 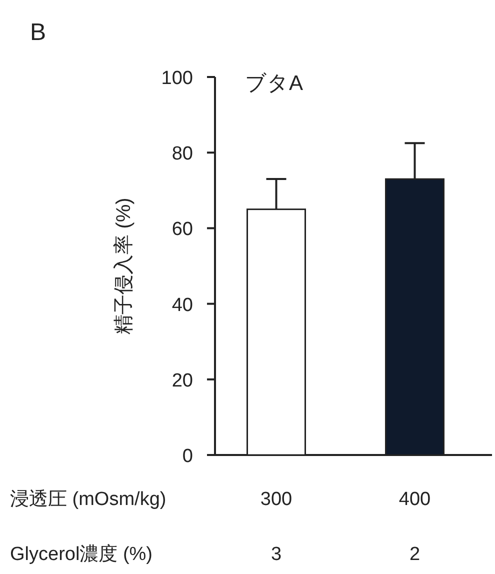 I want to click on x-tick-label: 300, so click(x=276, y=499).